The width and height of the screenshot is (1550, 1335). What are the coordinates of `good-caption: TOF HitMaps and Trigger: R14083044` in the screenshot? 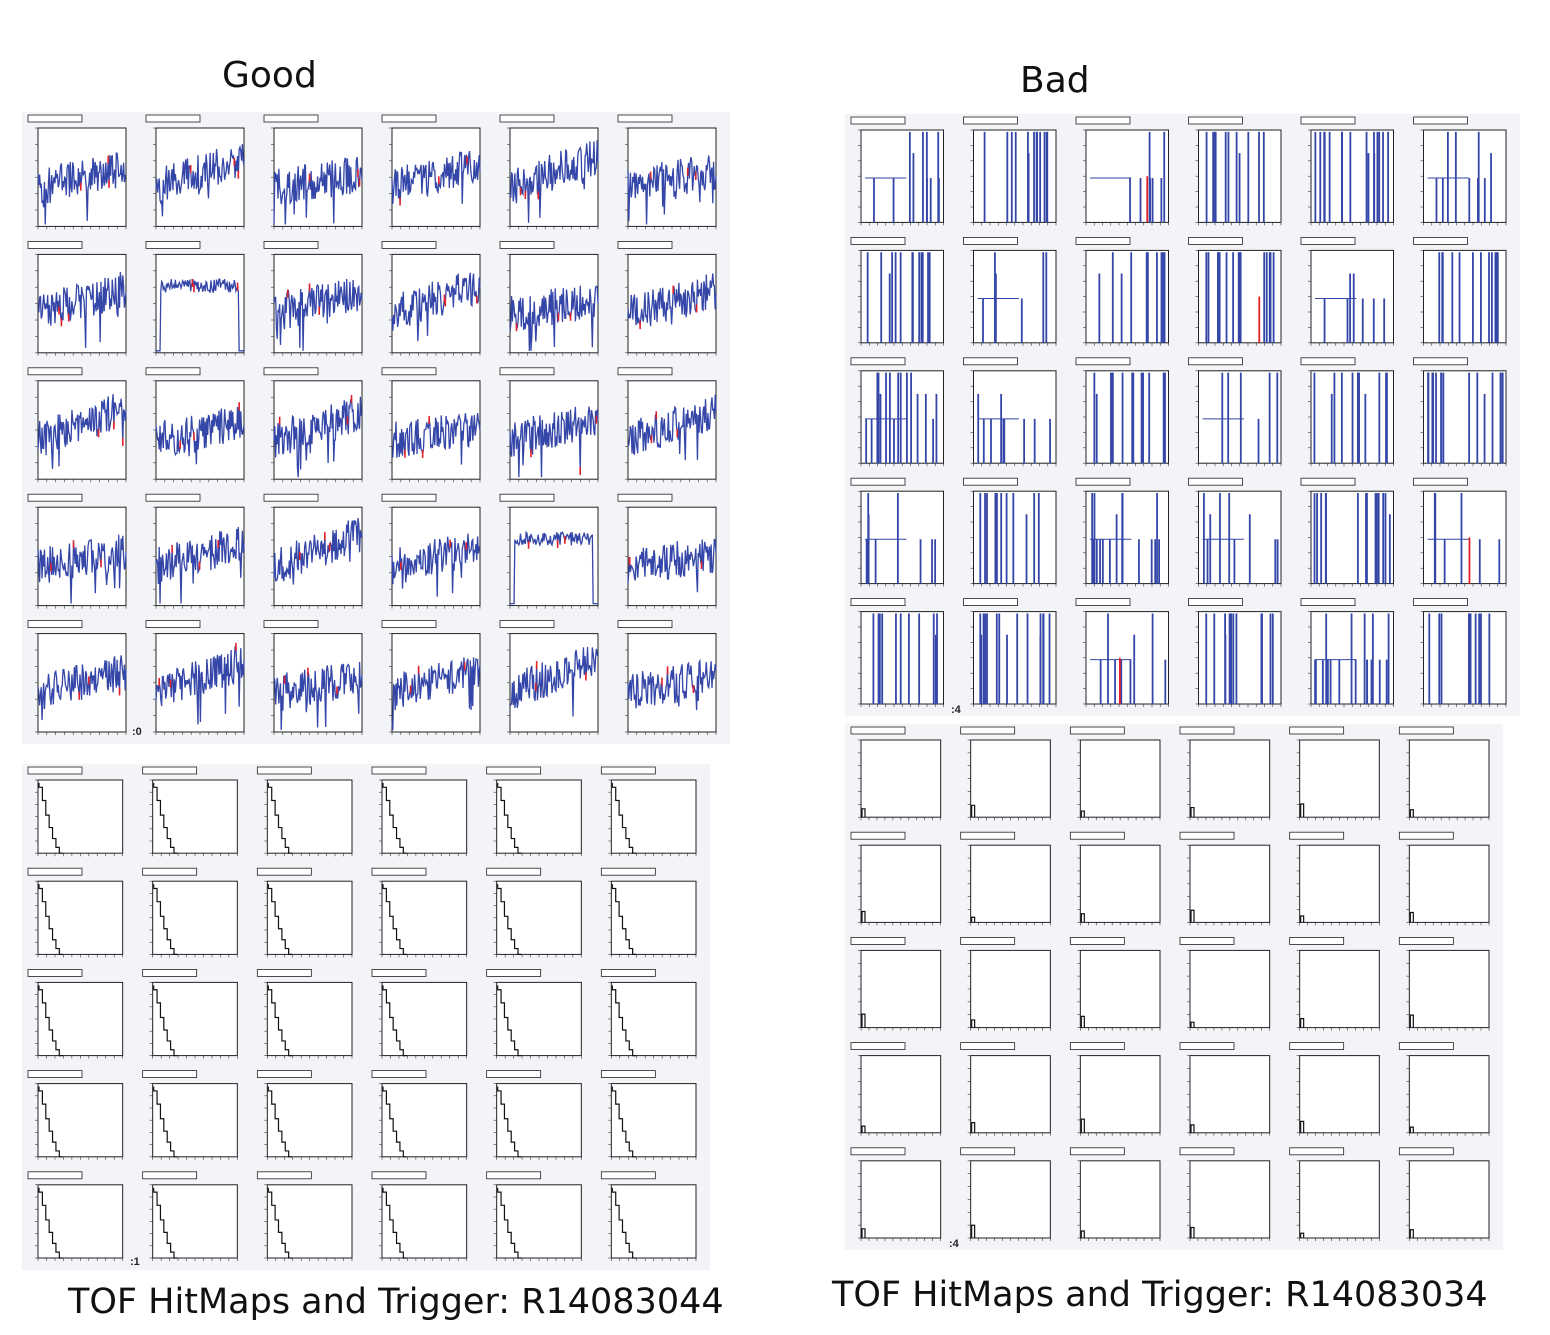 It's located at (396, 1302).